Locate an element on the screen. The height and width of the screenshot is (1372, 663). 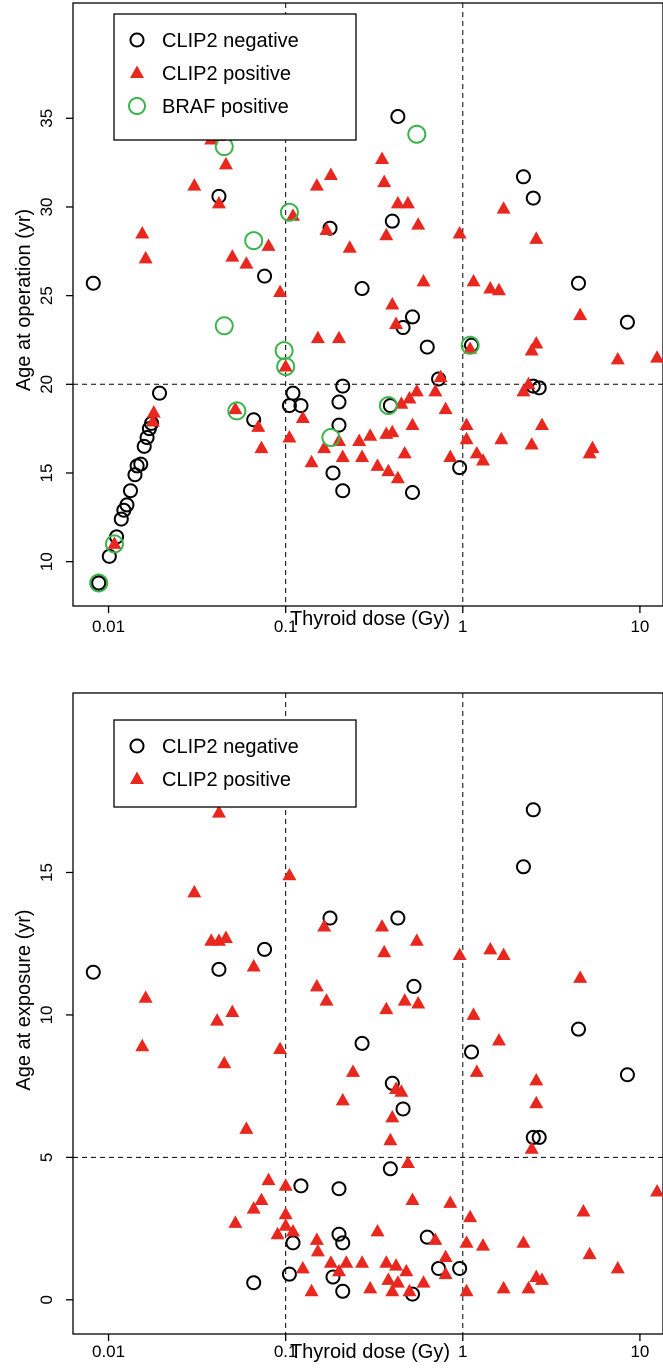
y-tick-label: 15 is located at coordinates (46, 473).